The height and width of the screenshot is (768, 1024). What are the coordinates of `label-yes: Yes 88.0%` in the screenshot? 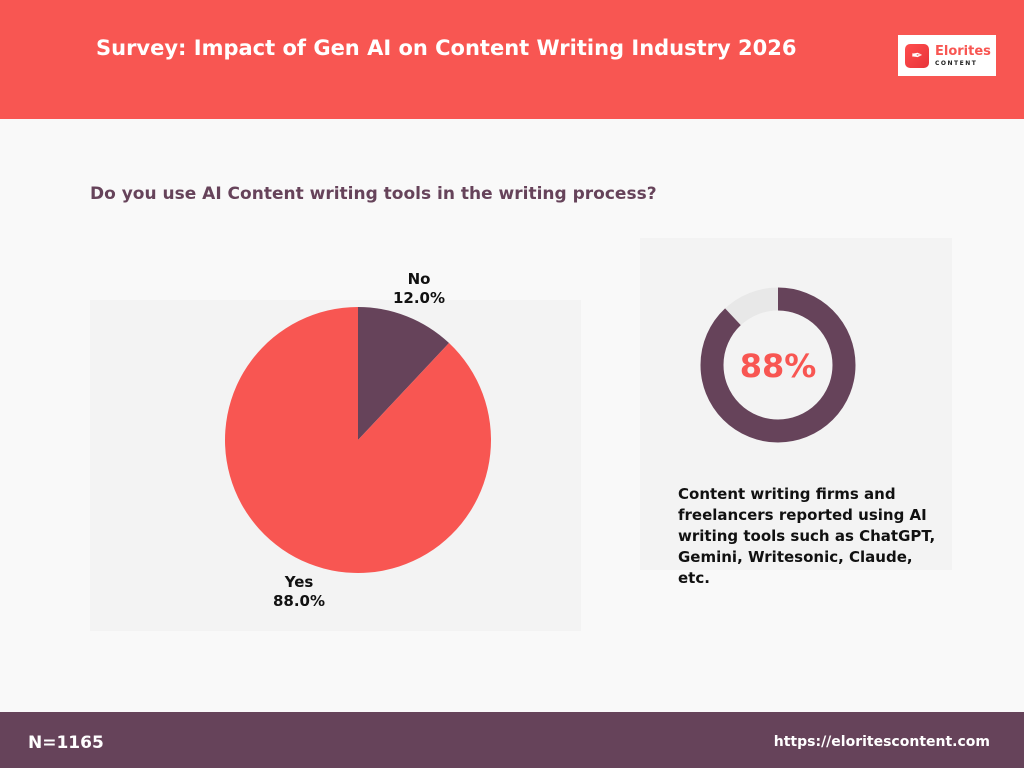 It's located at (299, 592).